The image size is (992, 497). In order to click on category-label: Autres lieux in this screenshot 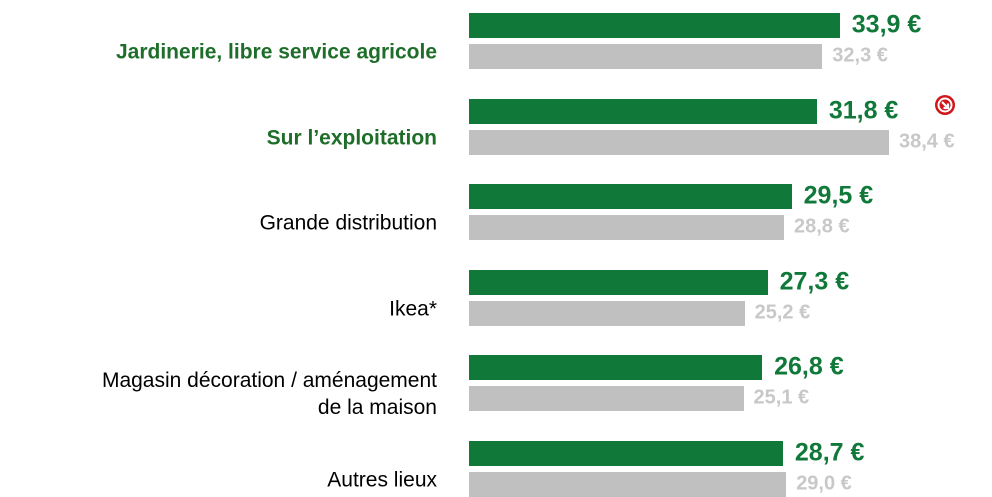, I will do `click(382, 480)`.